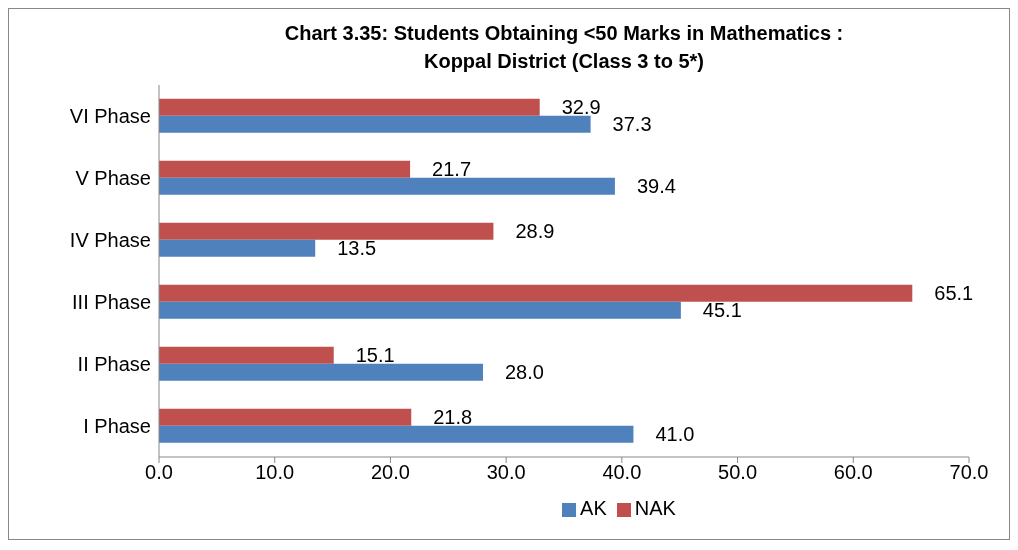  Describe the element at coordinates (117, 426) in the screenshot. I see `y-tick-label: I Phase` at that location.